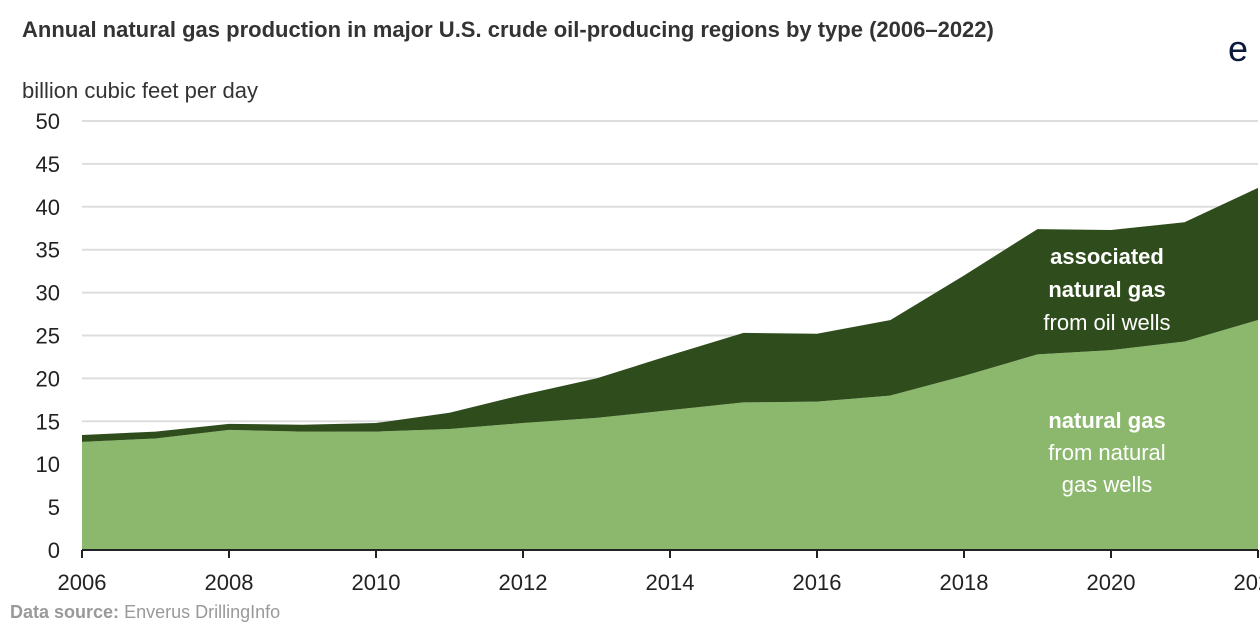 The image size is (1260, 628). I want to click on x-tick-label: 2010, so click(376, 582).